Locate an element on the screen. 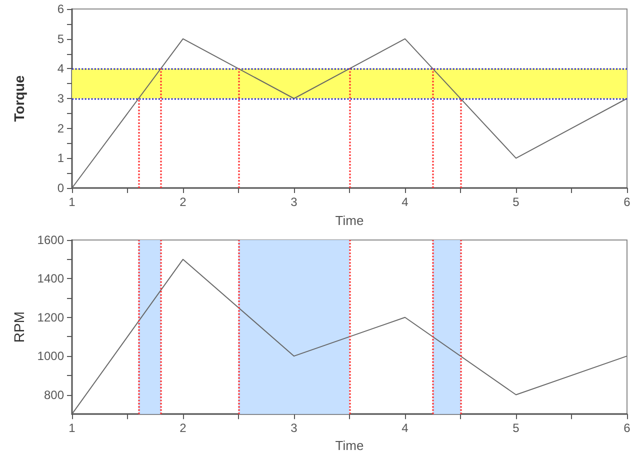 The height and width of the screenshot is (457, 635). y-tick-label: 1 is located at coordinates (60, 158).